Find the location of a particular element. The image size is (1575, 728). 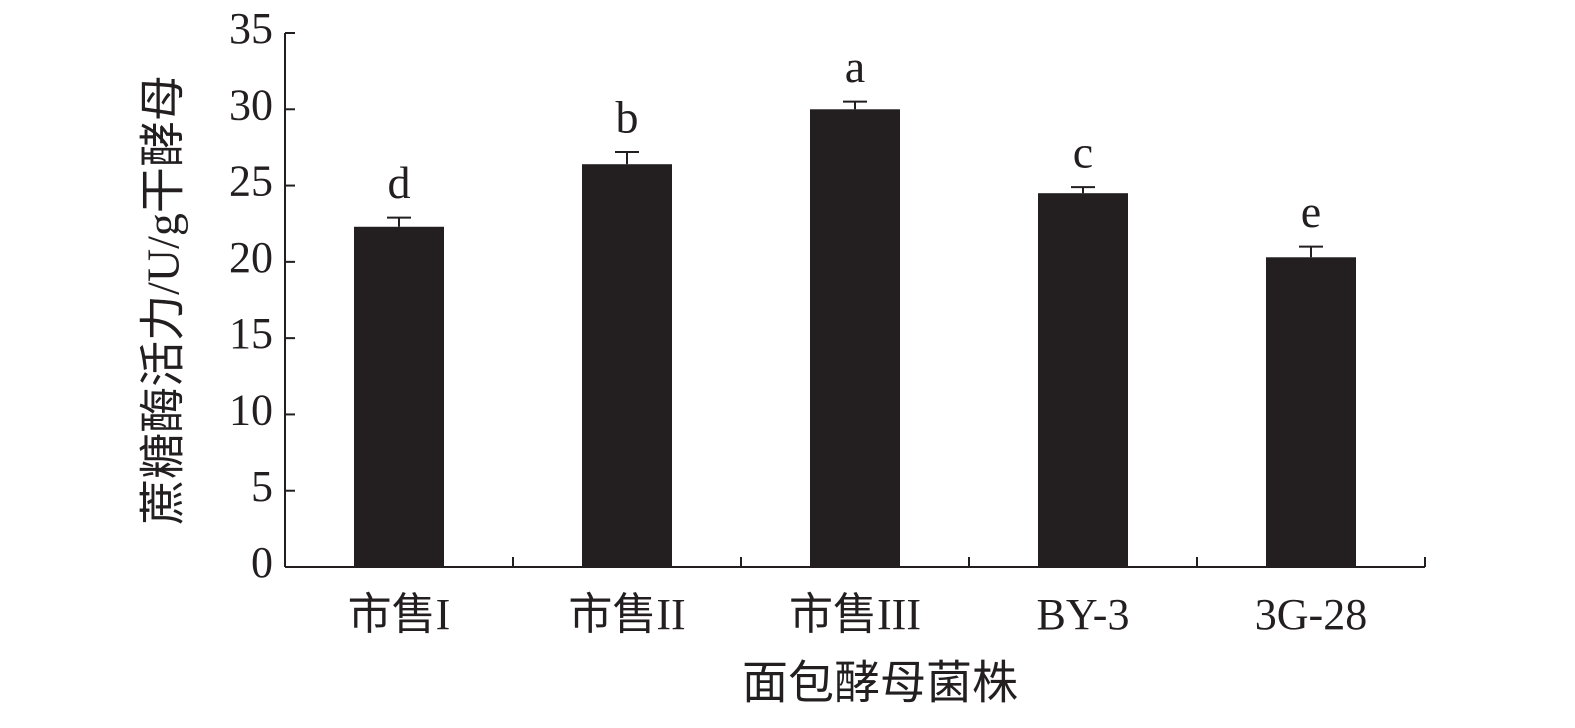

significance-label: b is located at coordinates (627, 117).